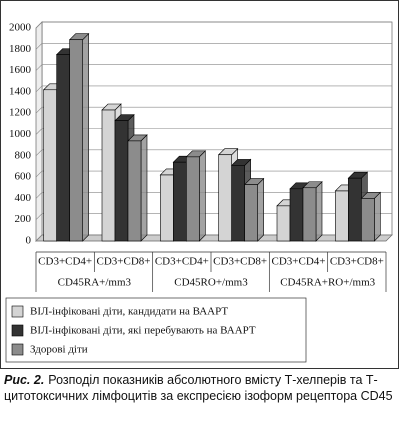 The image size is (400, 425). Describe the element at coordinates (327, 283) in the screenshot. I see `group-label: CD45RA+RO+/mm3` at that location.